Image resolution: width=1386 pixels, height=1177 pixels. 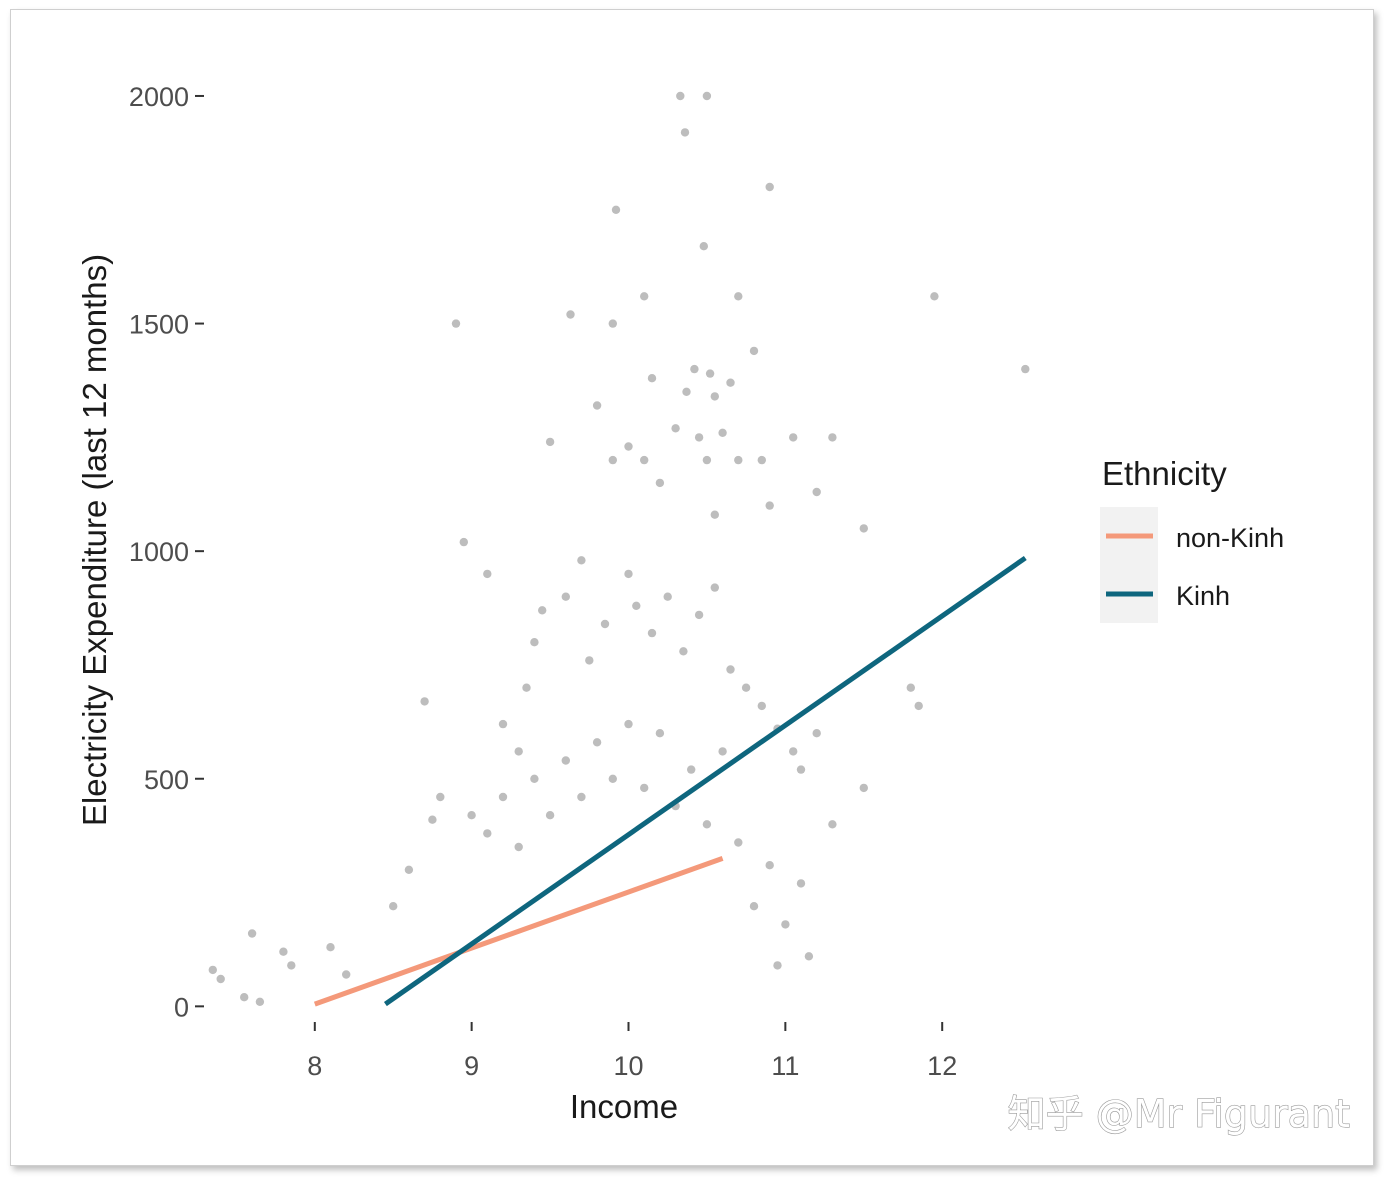 I want to click on y-tick-label: 500, so click(x=166, y=780).